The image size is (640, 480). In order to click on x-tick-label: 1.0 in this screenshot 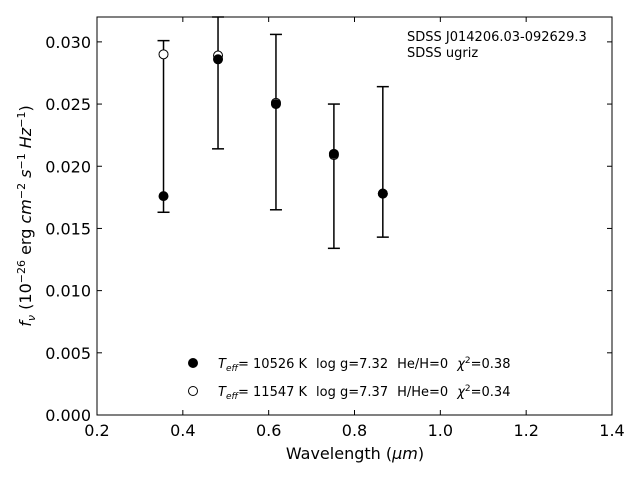, I will do `click(440, 430)`.